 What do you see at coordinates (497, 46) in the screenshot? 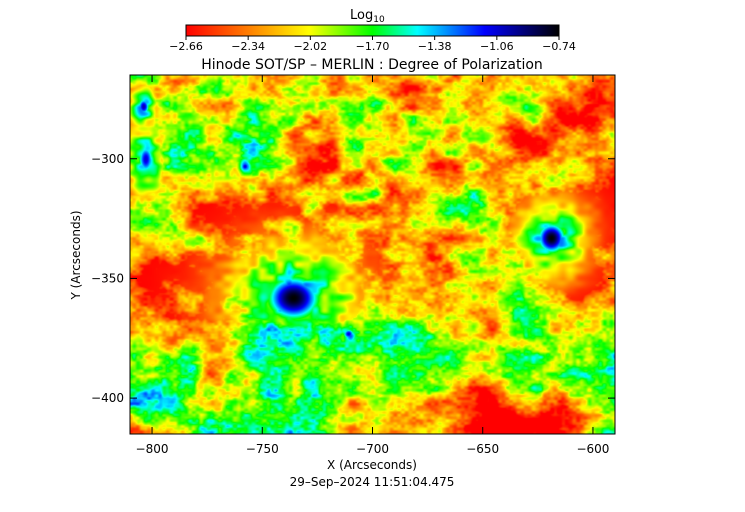
I see `colorbar-tick-label: −1.06` at bounding box center [497, 46].